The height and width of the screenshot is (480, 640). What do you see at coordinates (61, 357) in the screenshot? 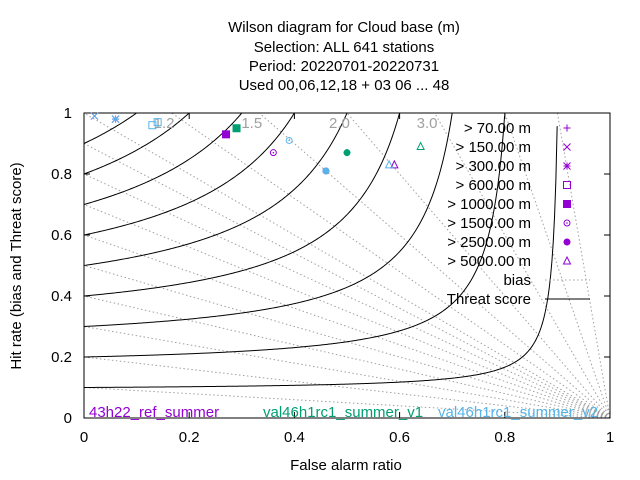
I see `y-tick-label: 0.2` at bounding box center [61, 357].